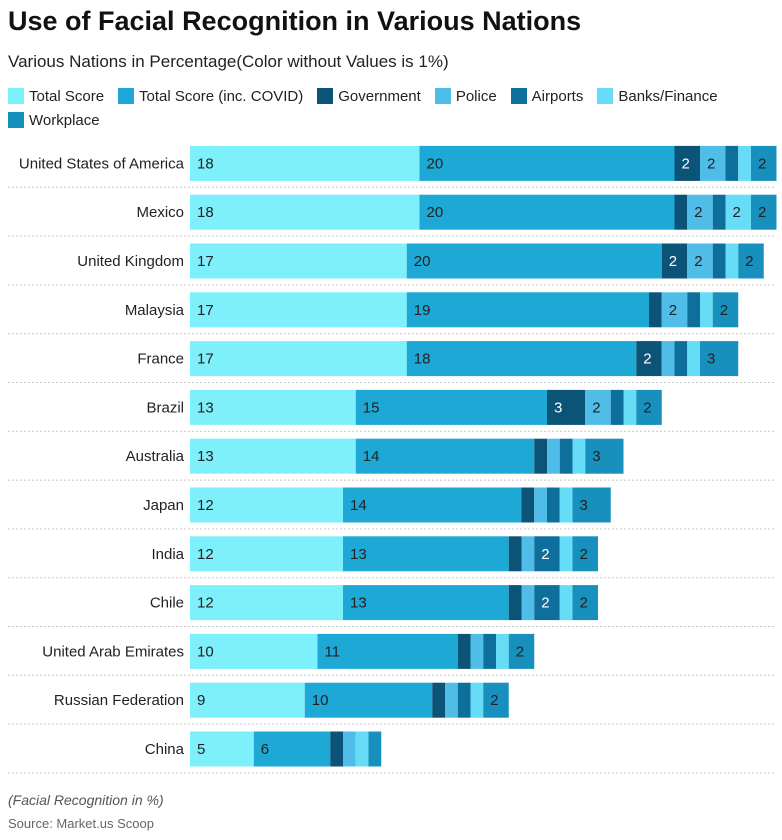  I want to click on bar-row-chile: Chile 12 13 2 2, so click(392, 606).